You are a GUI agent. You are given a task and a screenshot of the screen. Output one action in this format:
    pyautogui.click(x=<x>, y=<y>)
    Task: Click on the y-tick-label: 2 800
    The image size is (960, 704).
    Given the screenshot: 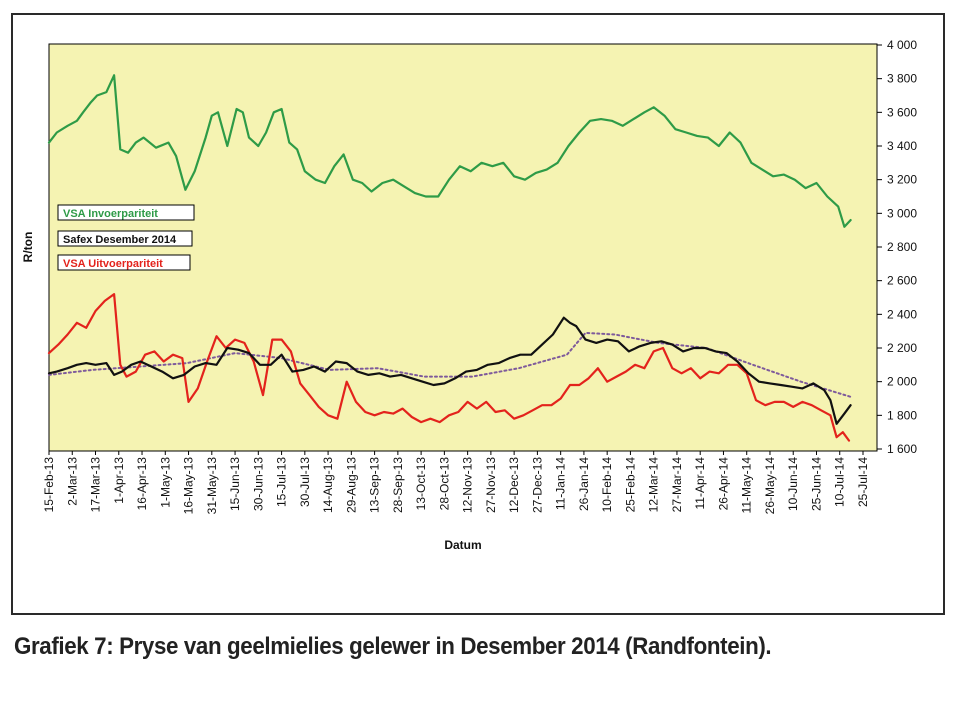 What is the action you would take?
    pyautogui.click(x=902, y=247)
    